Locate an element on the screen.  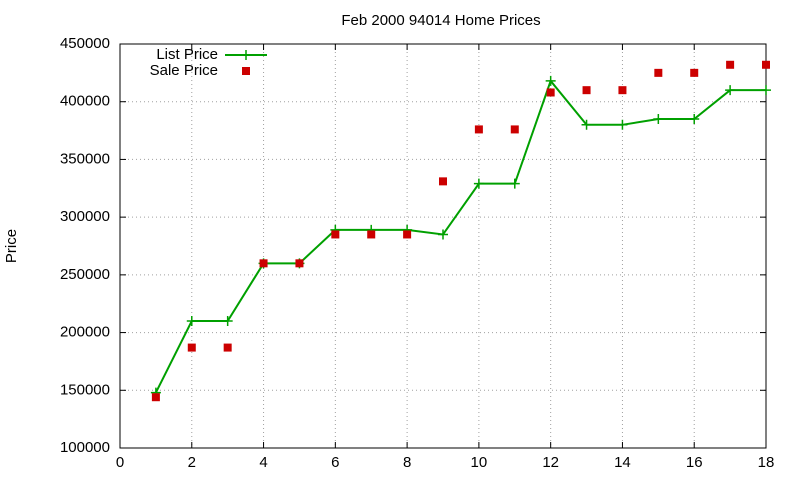
y-tick-label: 200000 is located at coordinates (85, 332).